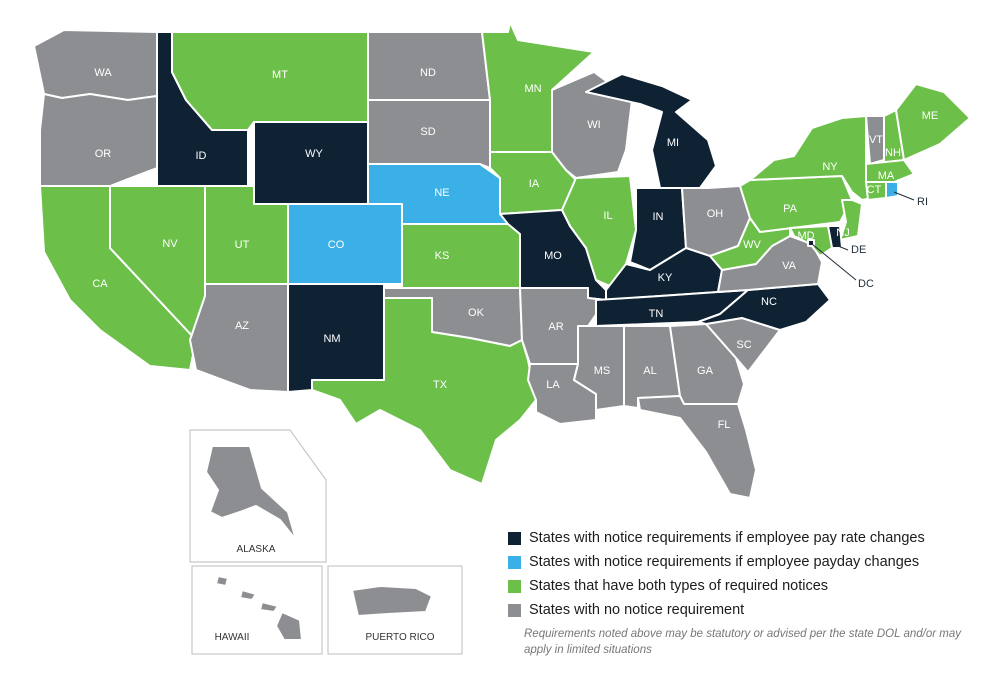  I want to click on hawaii-inset-frame, so click(257, 610).